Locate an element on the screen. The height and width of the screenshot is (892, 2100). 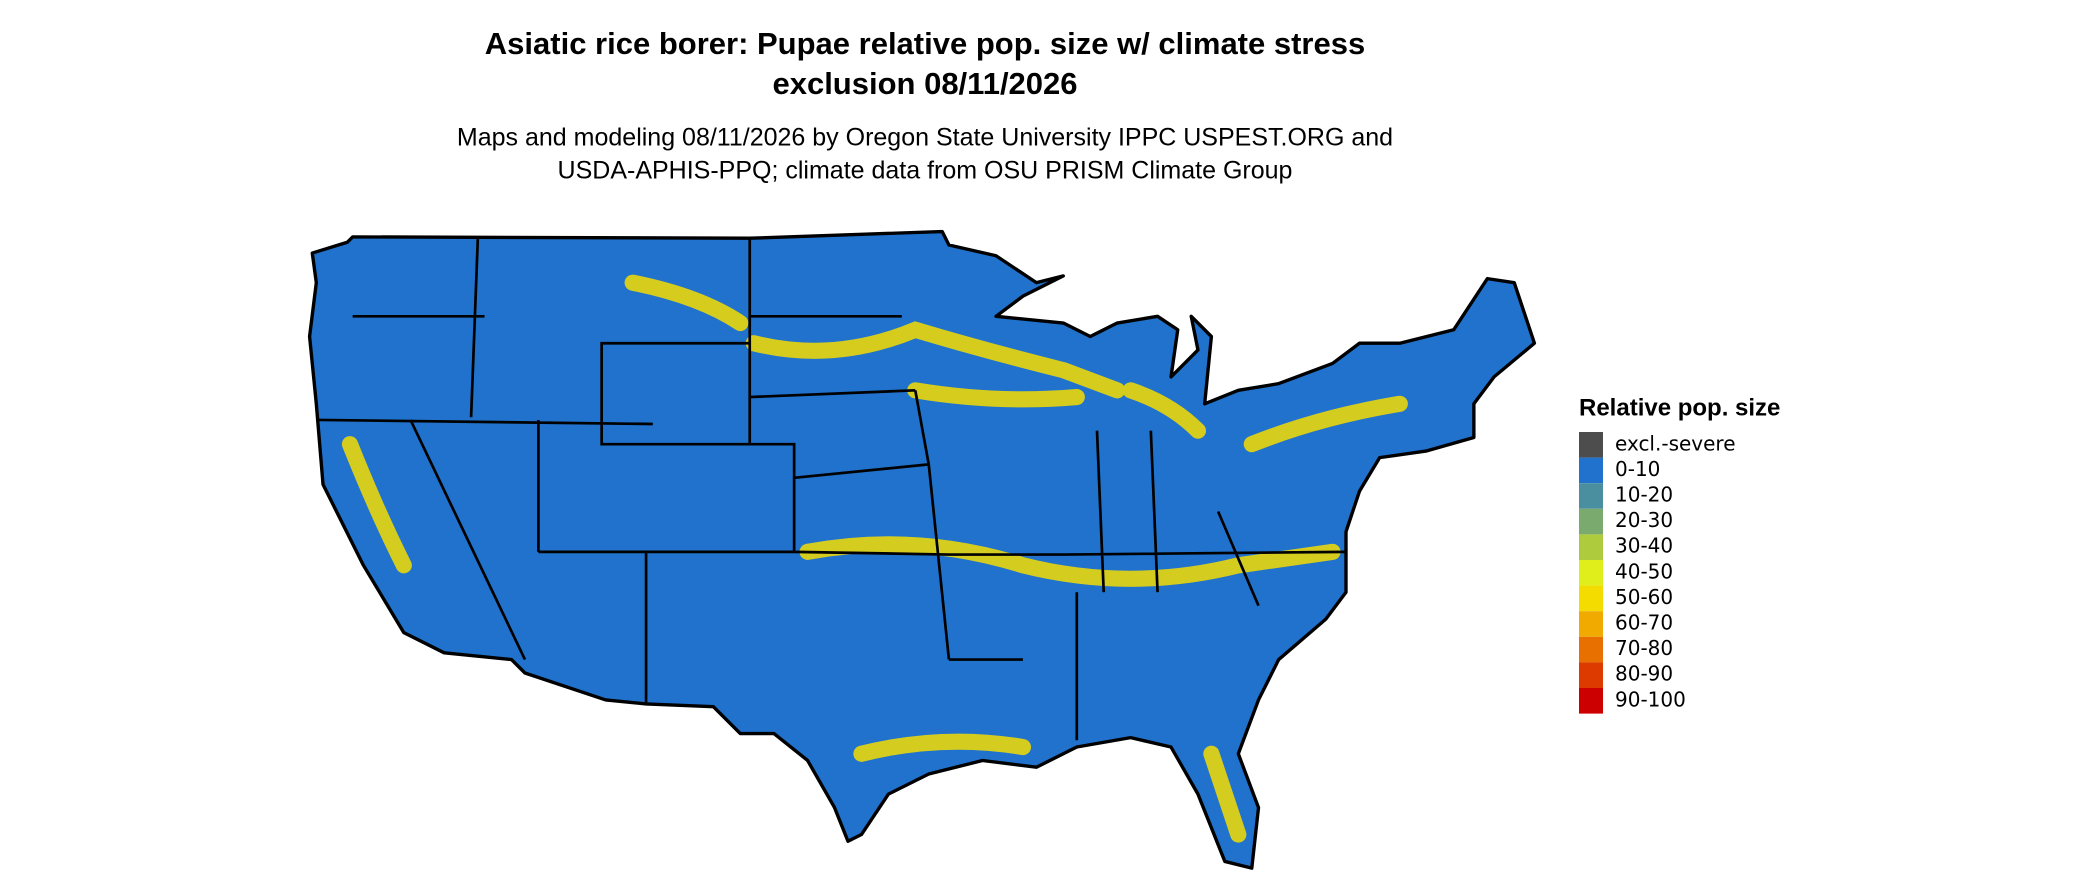
legend-label: 80-90 is located at coordinates (1644, 674).